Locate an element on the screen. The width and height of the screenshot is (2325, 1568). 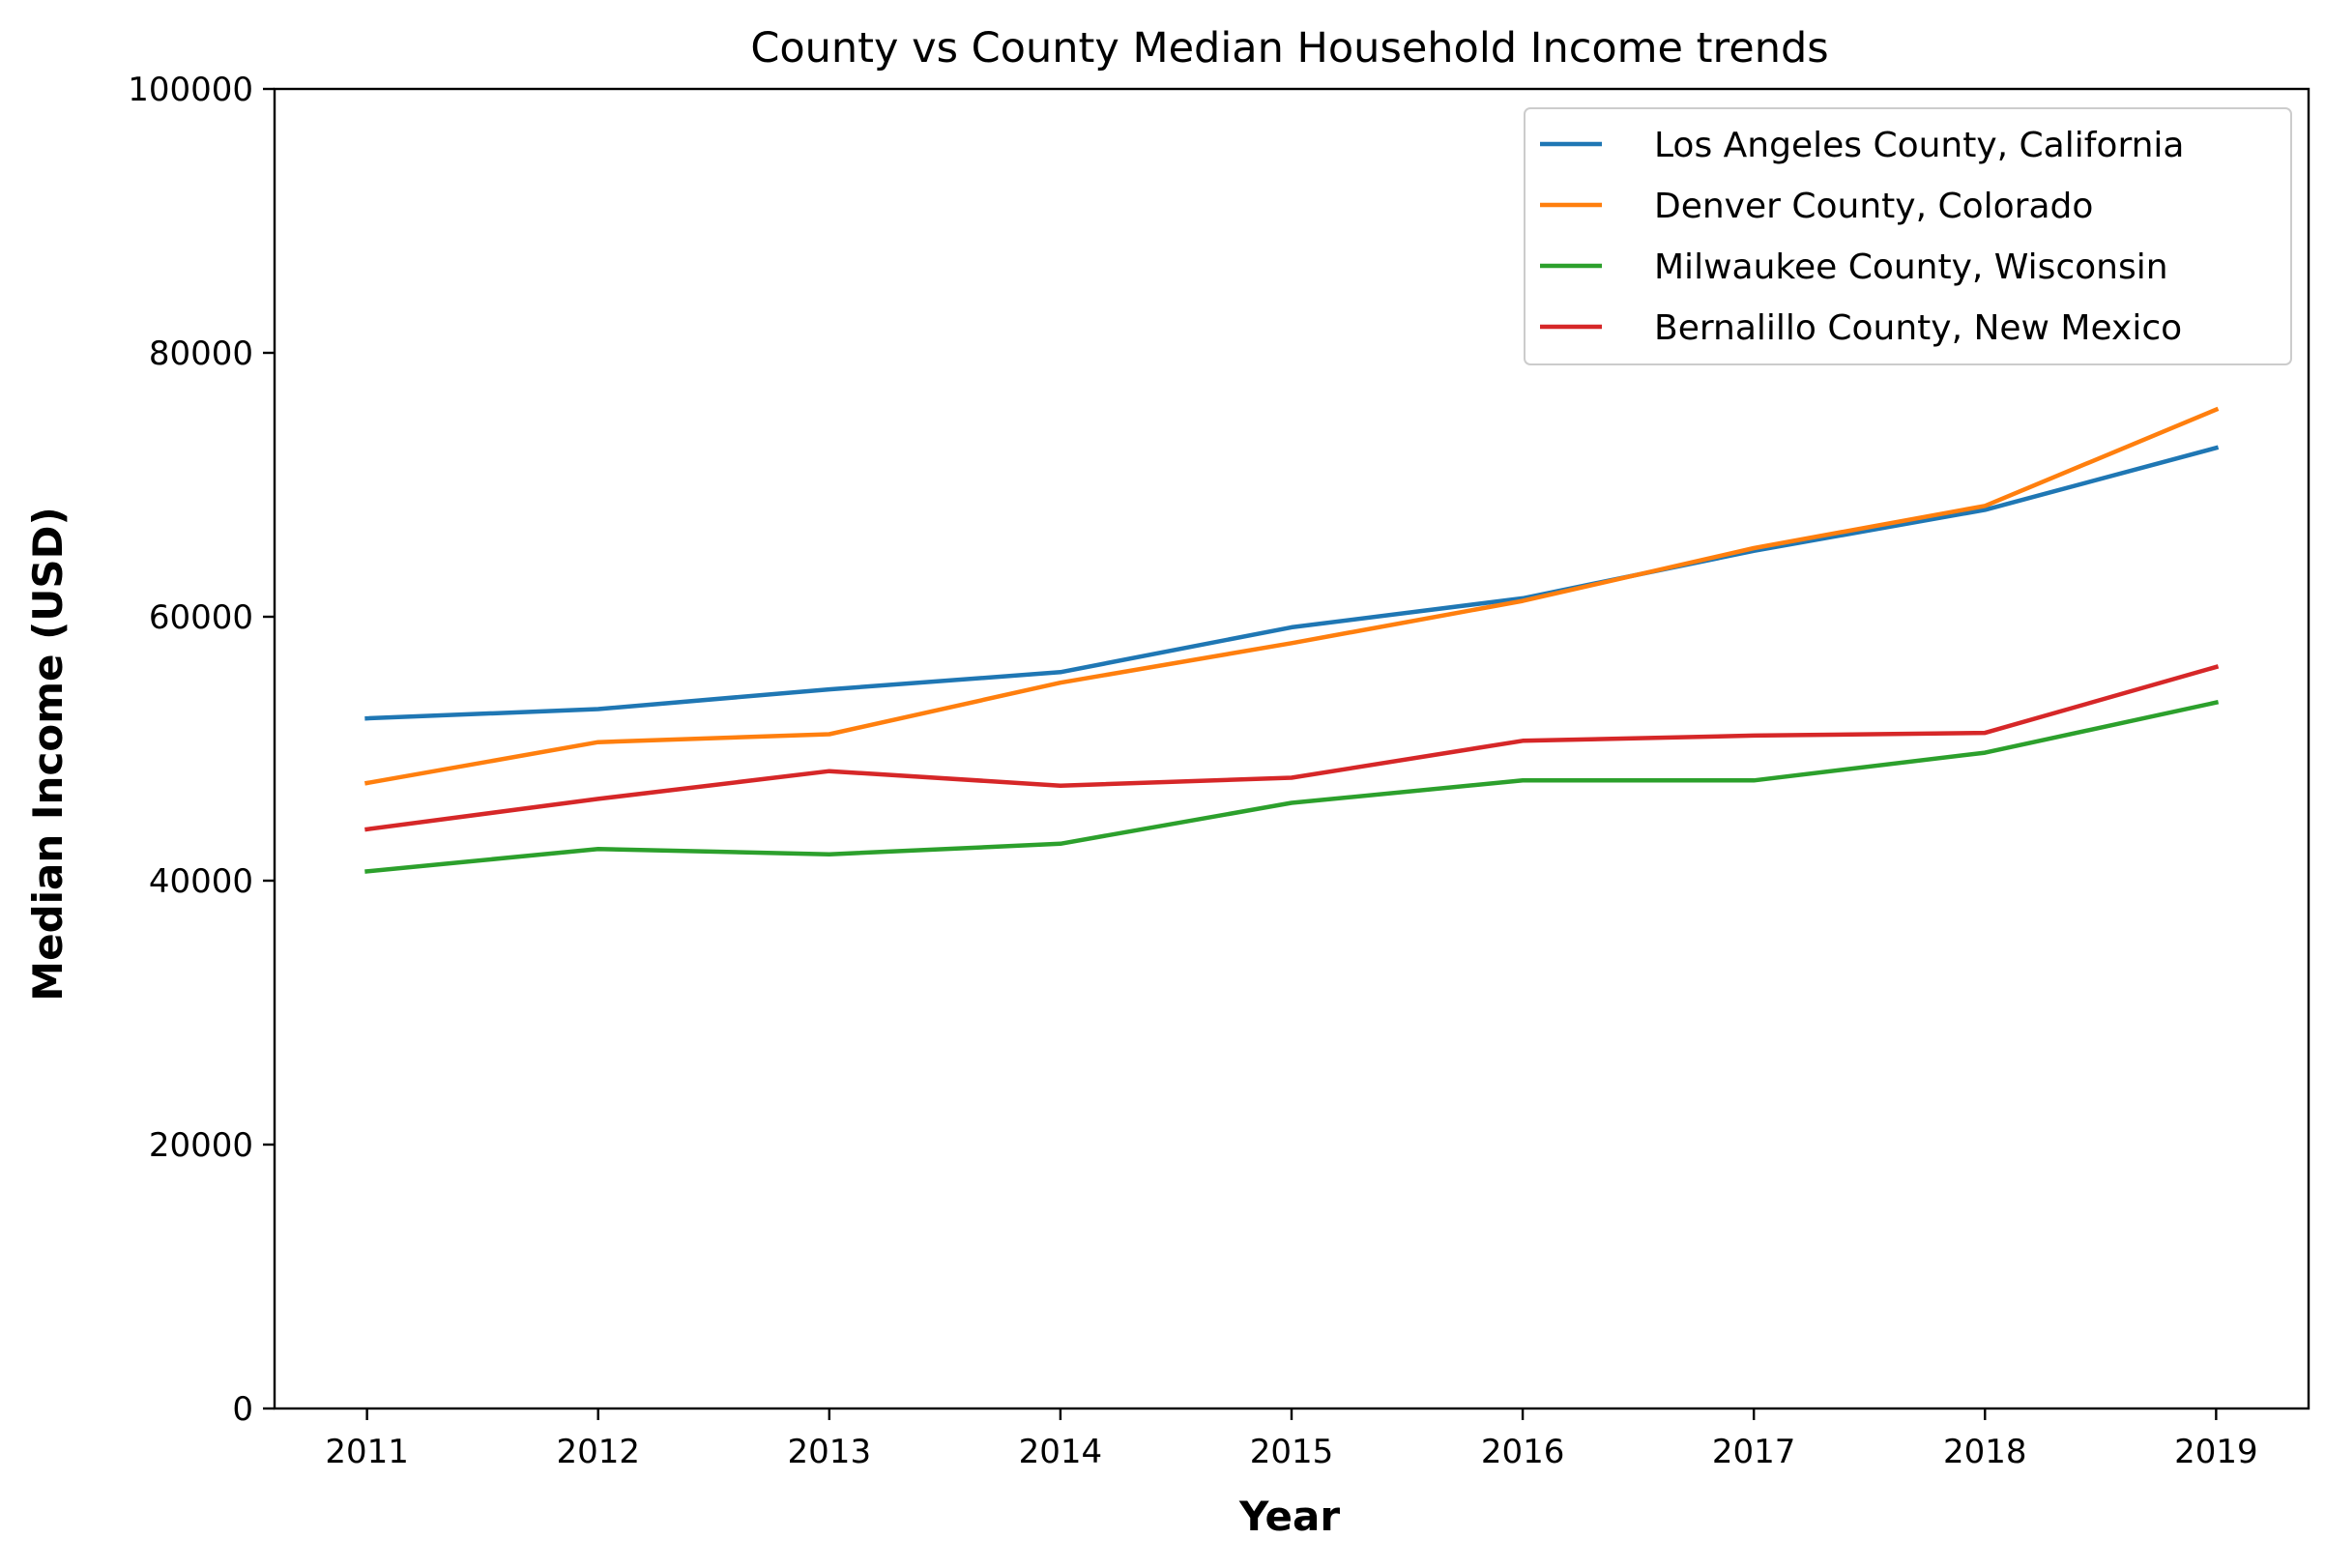
x-tick-label-5: 2016 is located at coordinates (1523, 1452).